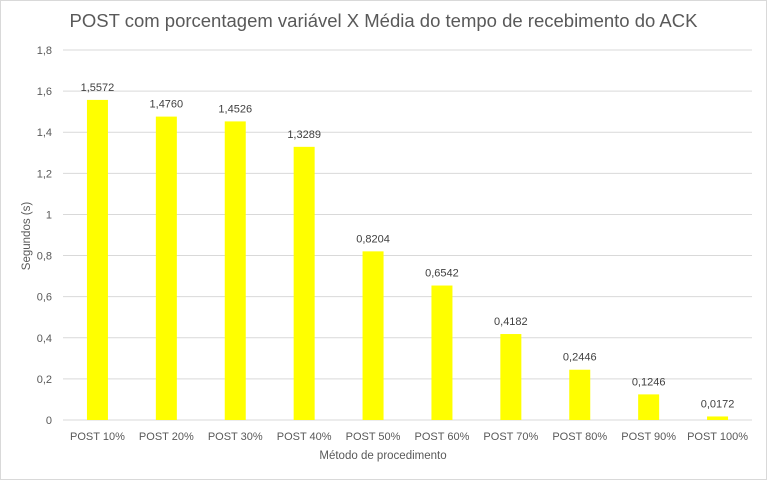  I want to click on x-tick-label: POST 10%, so click(97, 437).